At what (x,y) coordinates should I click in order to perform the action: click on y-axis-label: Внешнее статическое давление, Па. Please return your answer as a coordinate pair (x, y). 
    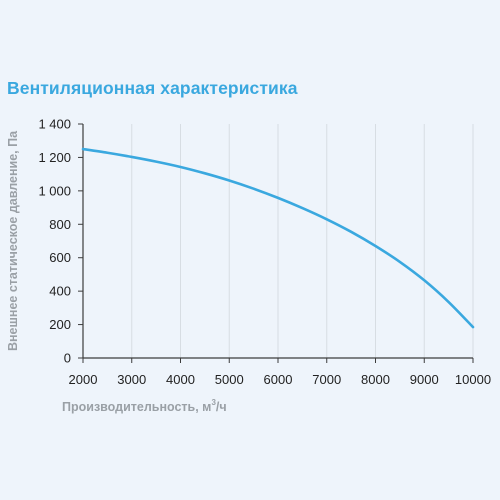
    Looking at the image, I should click on (13, 240).